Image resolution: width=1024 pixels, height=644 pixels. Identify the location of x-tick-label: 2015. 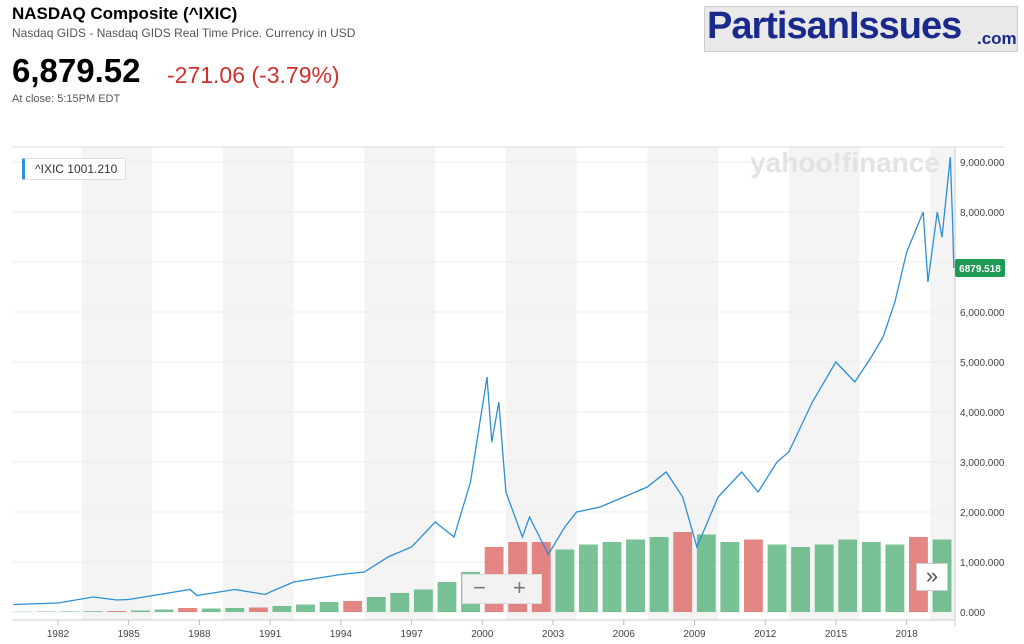
(836, 634).